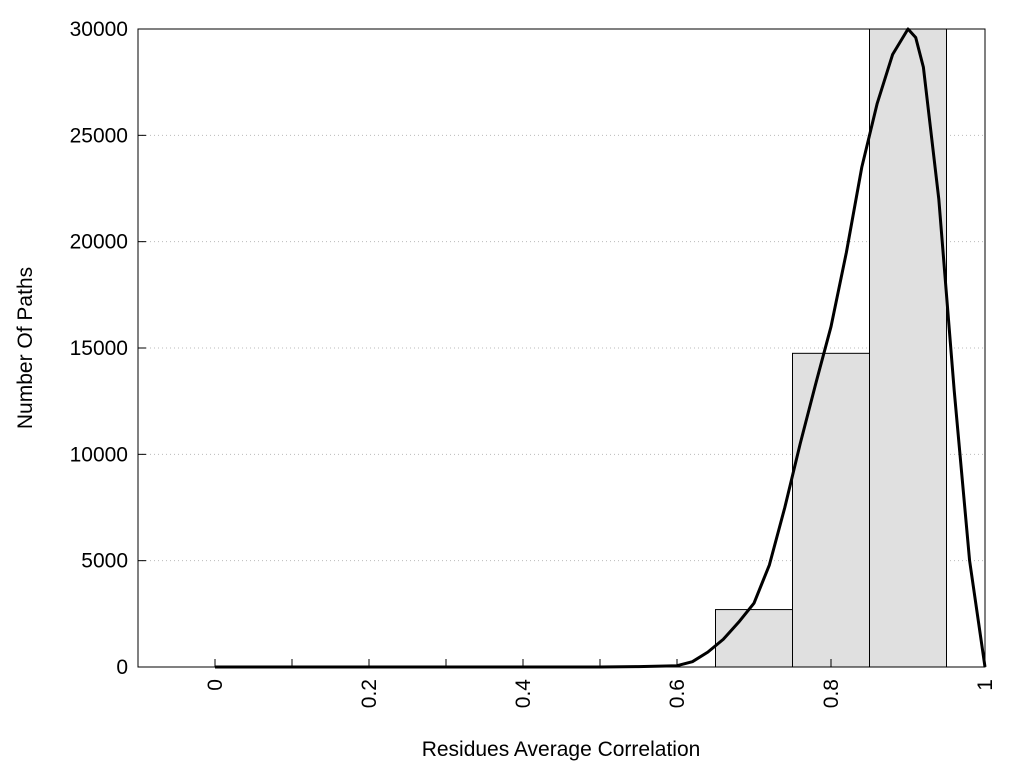 The height and width of the screenshot is (773, 1024). What do you see at coordinates (25, 348) in the screenshot?
I see `y-axis-title: Number Of Paths` at bounding box center [25, 348].